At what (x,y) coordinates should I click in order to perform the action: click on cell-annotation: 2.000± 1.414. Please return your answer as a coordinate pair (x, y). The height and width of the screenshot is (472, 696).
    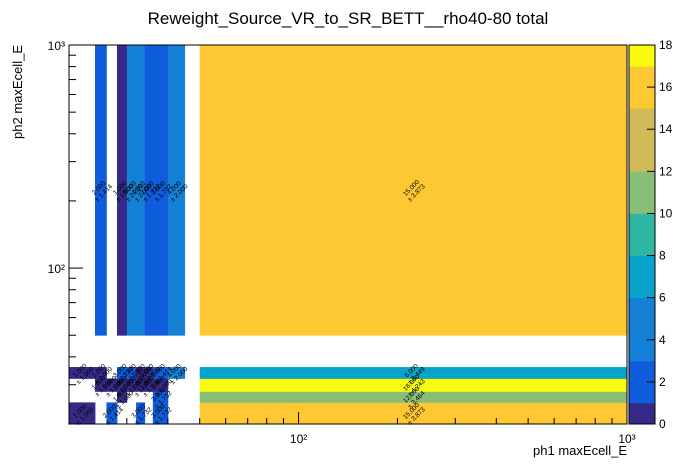
    Looking at the image, I should click on (103, 192).